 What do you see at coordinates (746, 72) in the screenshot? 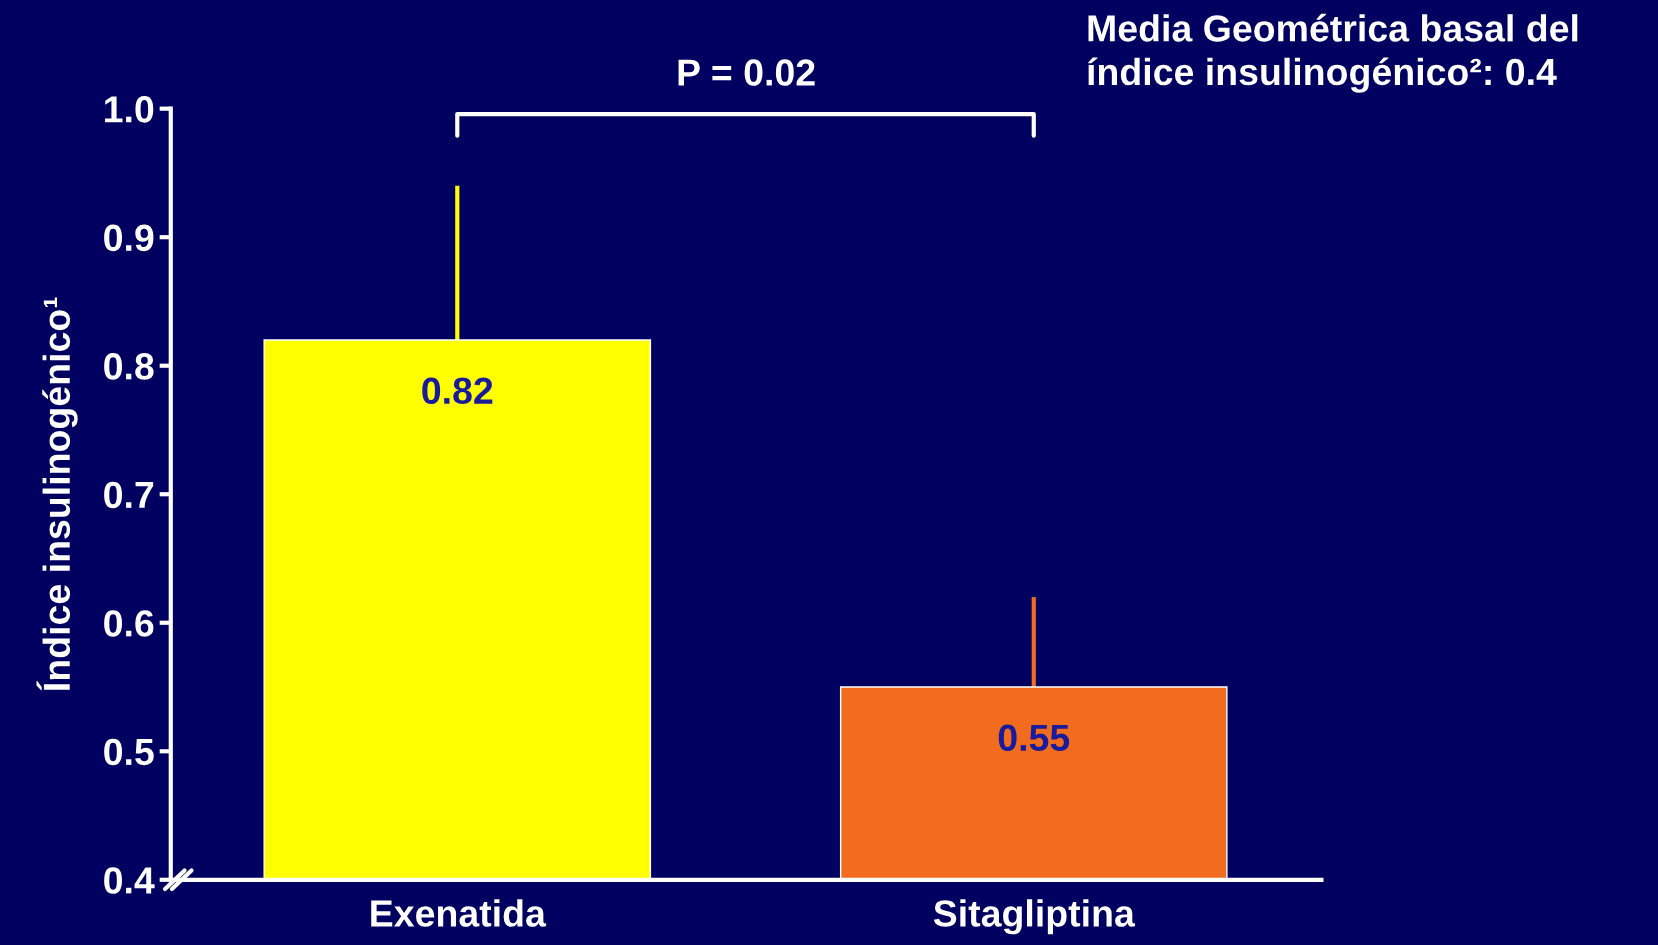
I see `text: P = 0.02` at bounding box center [746, 72].